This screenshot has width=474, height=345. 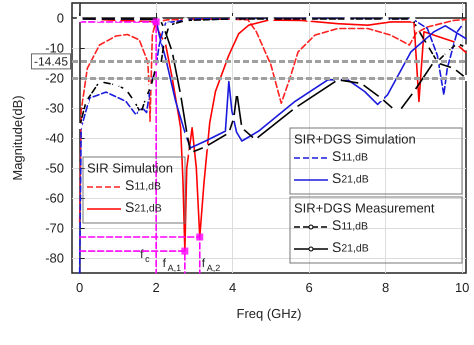 I want to click on x-tick-label: 6, so click(x=309, y=287).